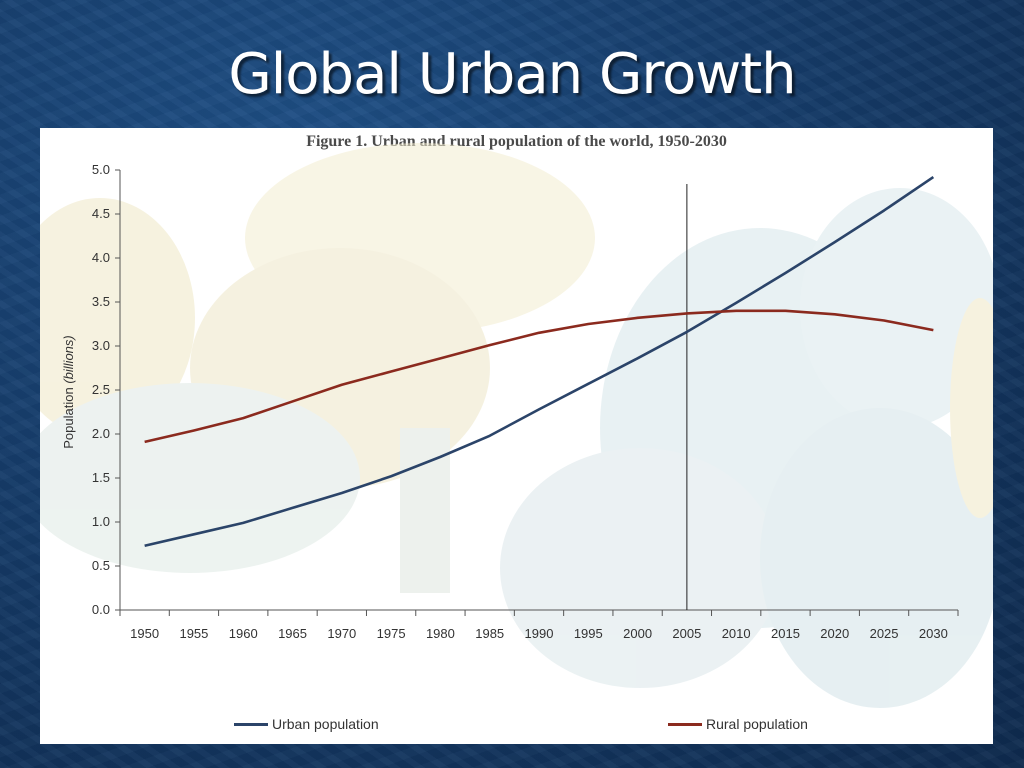 Image resolution: width=1024 pixels, height=768 pixels. Describe the element at coordinates (101, 609) in the screenshot. I see `y-tick-label: 0.0` at that location.